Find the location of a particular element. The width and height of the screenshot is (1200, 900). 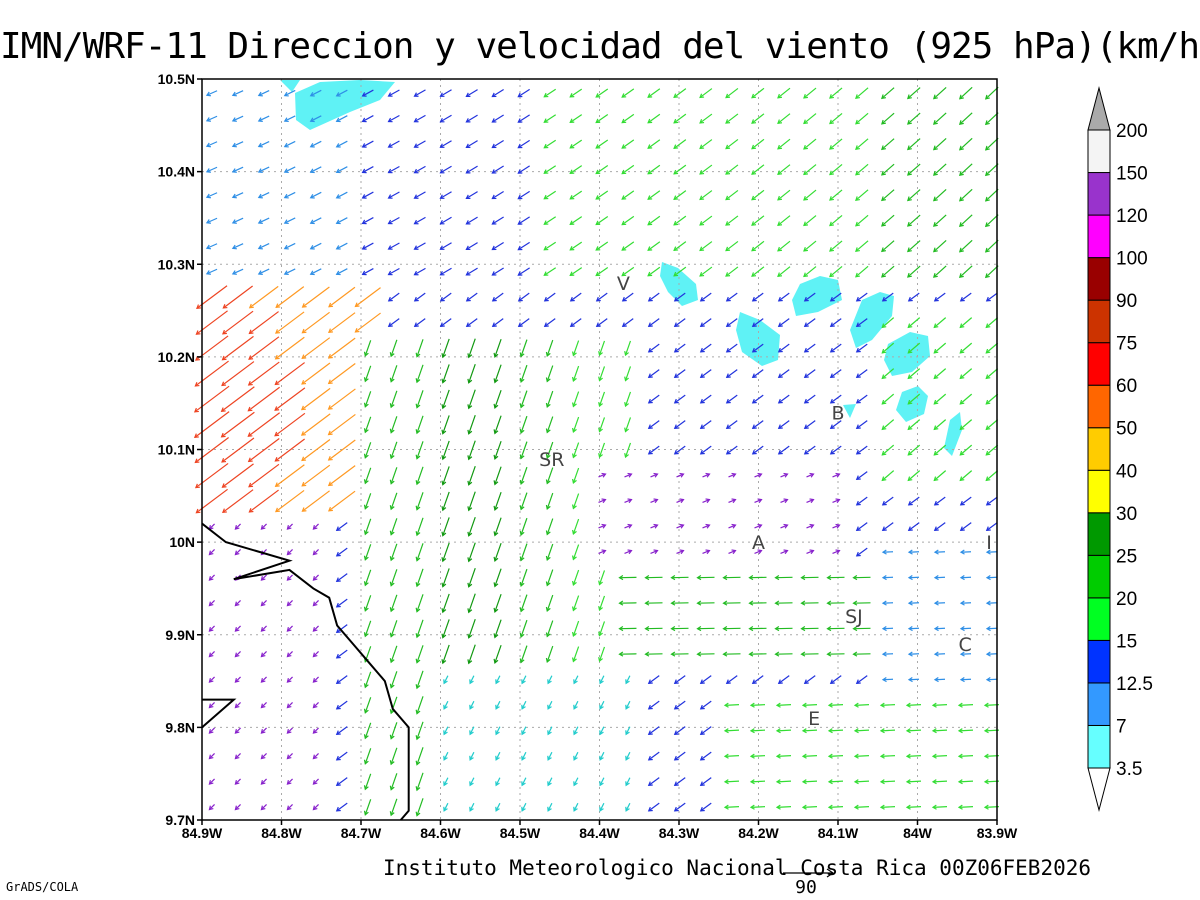

place-label: A is located at coordinates (758, 543).